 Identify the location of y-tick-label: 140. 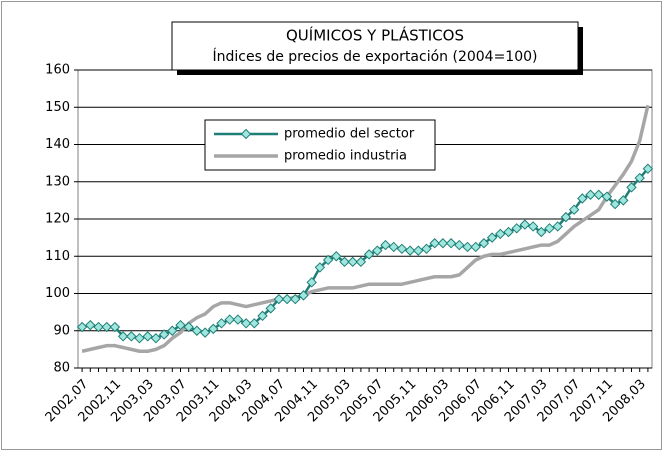
(57, 144).